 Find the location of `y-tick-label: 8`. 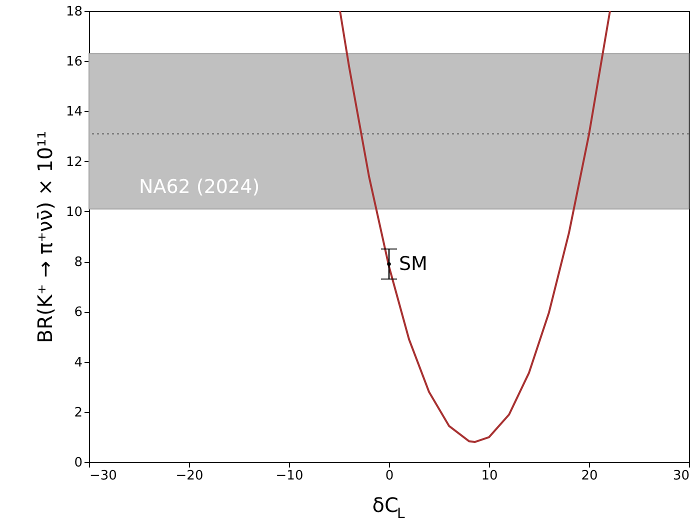

y-tick-label: 8 is located at coordinates (78, 262).